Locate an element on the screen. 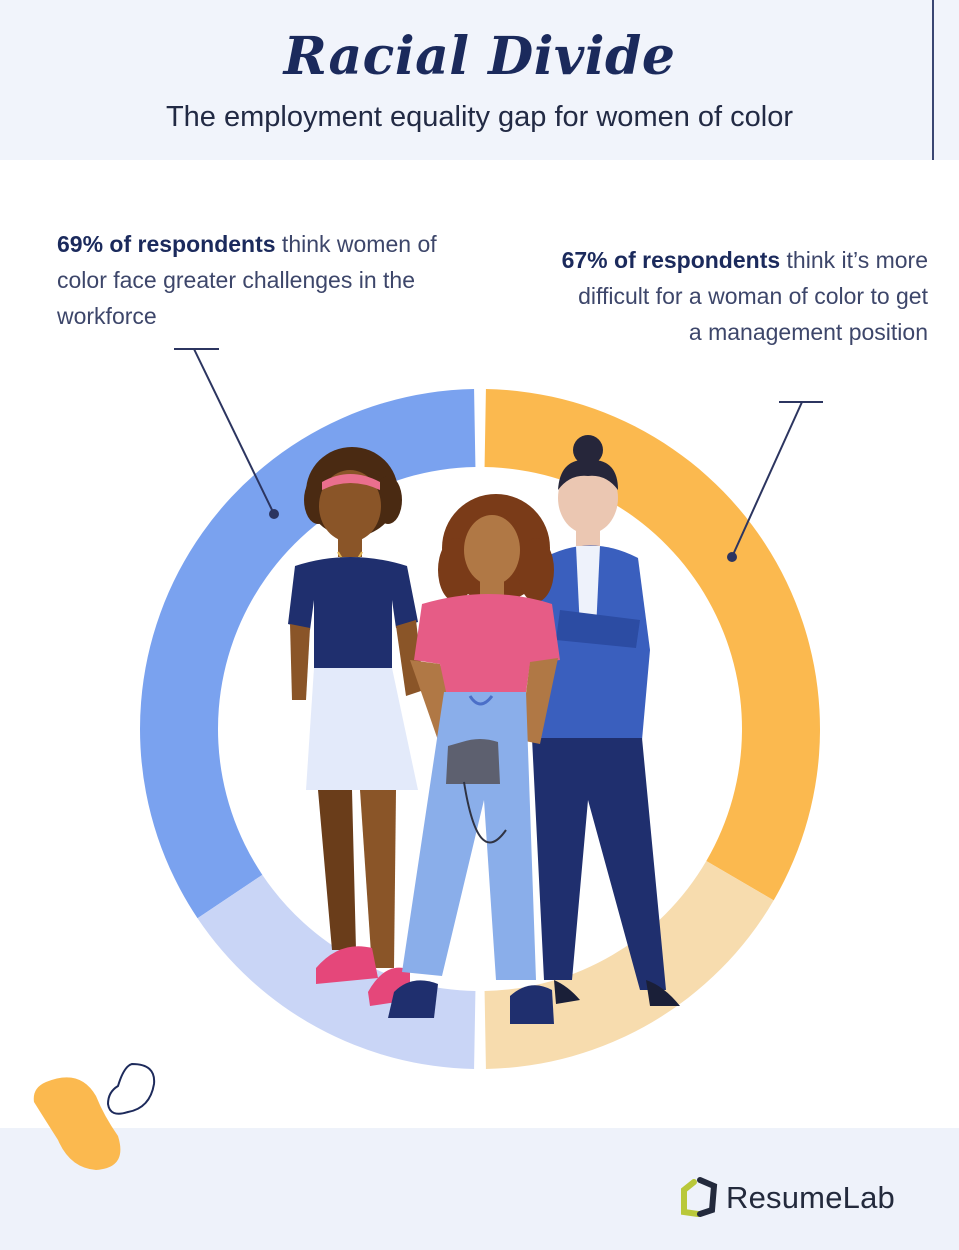  illustration-woman-middle is located at coordinates (474, 759).